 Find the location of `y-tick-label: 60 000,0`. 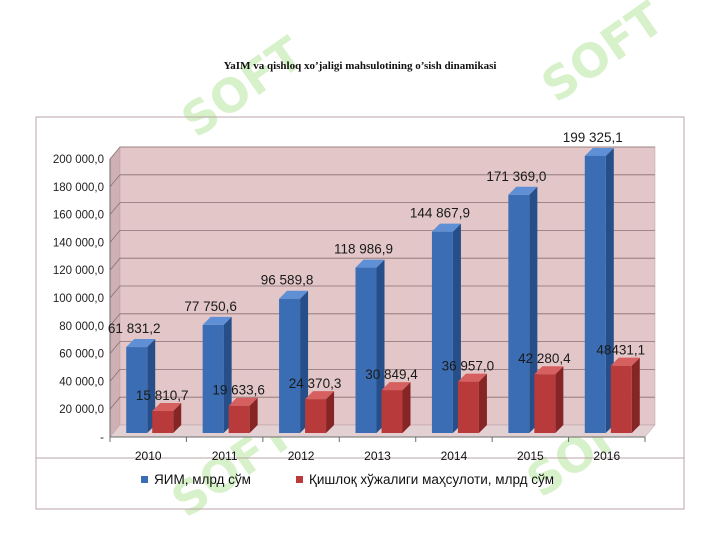

y-tick-label: 60 000,0 is located at coordinates (81, 355).